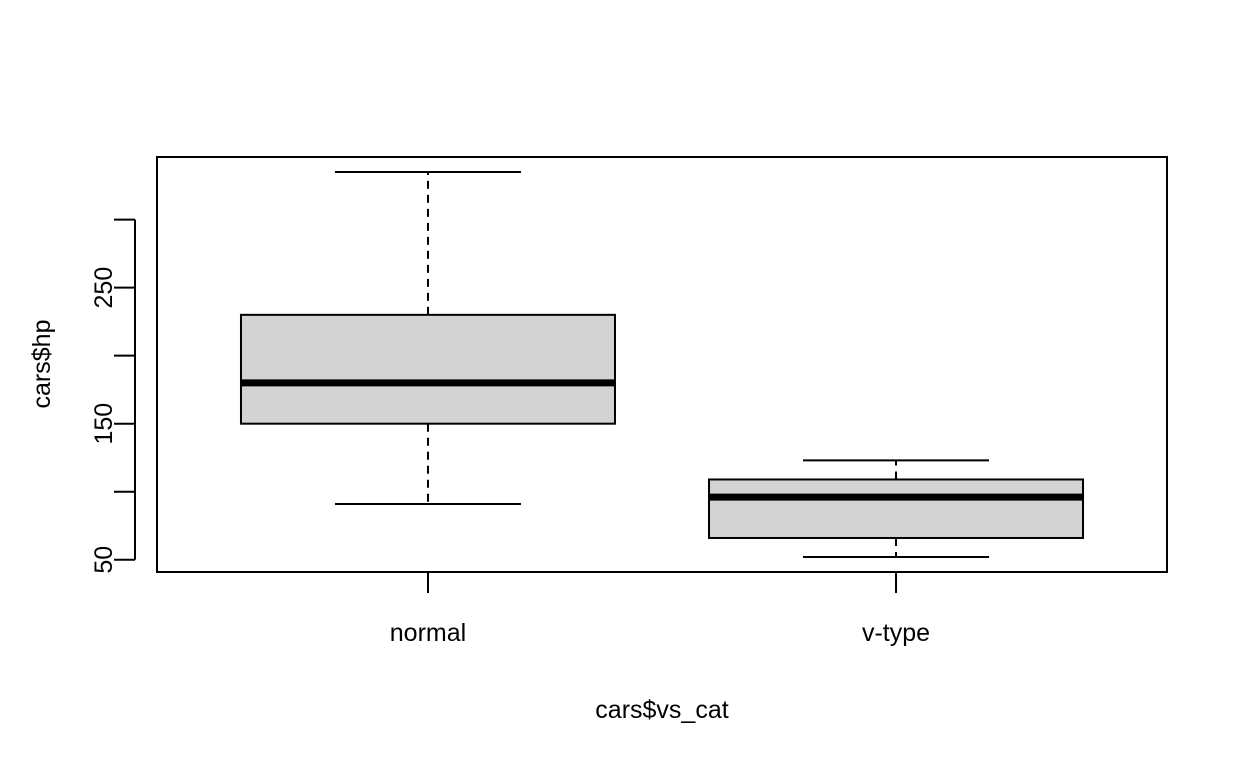 This screenshot has width=1248, height=768. I want to click on x-tick-label: normal, so click(428, 633).